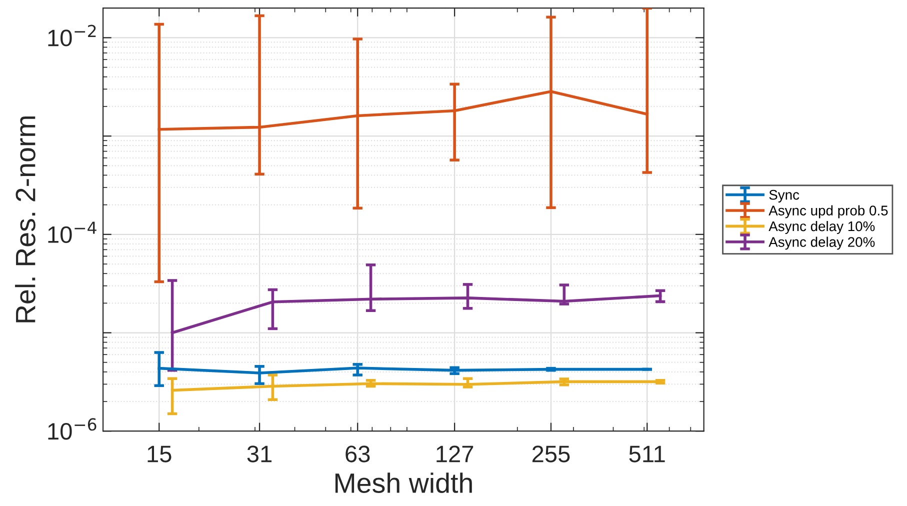 This screenshot has height=506, width=907. Describe the element at coordinates (784, 196) in the screenshot. I see `legend-label: Sync` at that location.